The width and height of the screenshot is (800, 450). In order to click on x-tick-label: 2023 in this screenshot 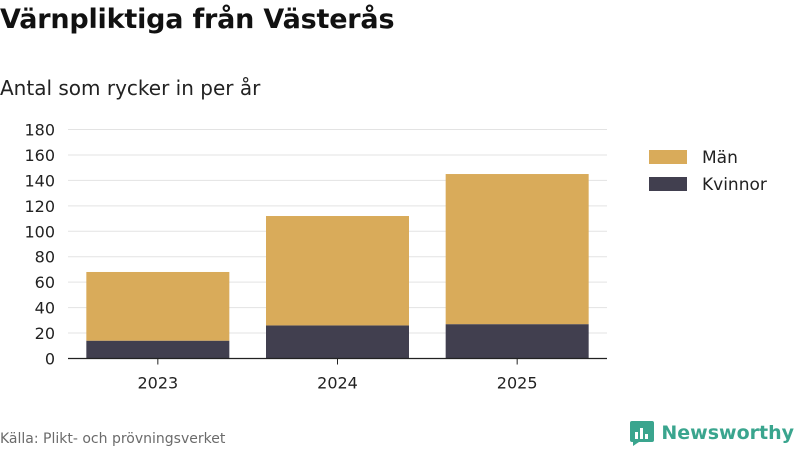, I will do `click(157, 383)`.